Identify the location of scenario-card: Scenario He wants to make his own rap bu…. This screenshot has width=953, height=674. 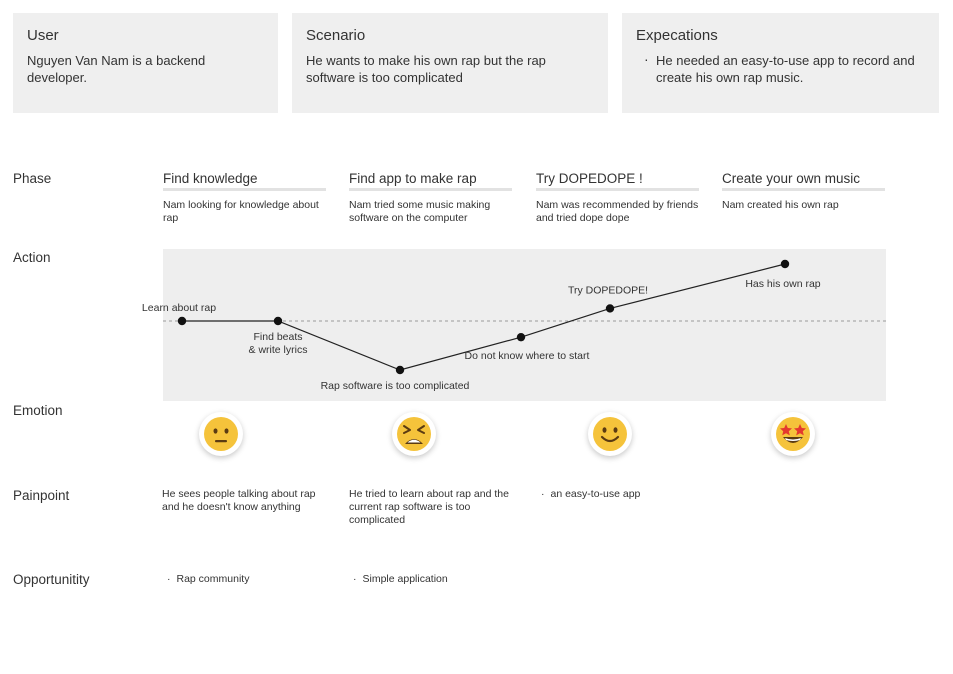
(450, 63).